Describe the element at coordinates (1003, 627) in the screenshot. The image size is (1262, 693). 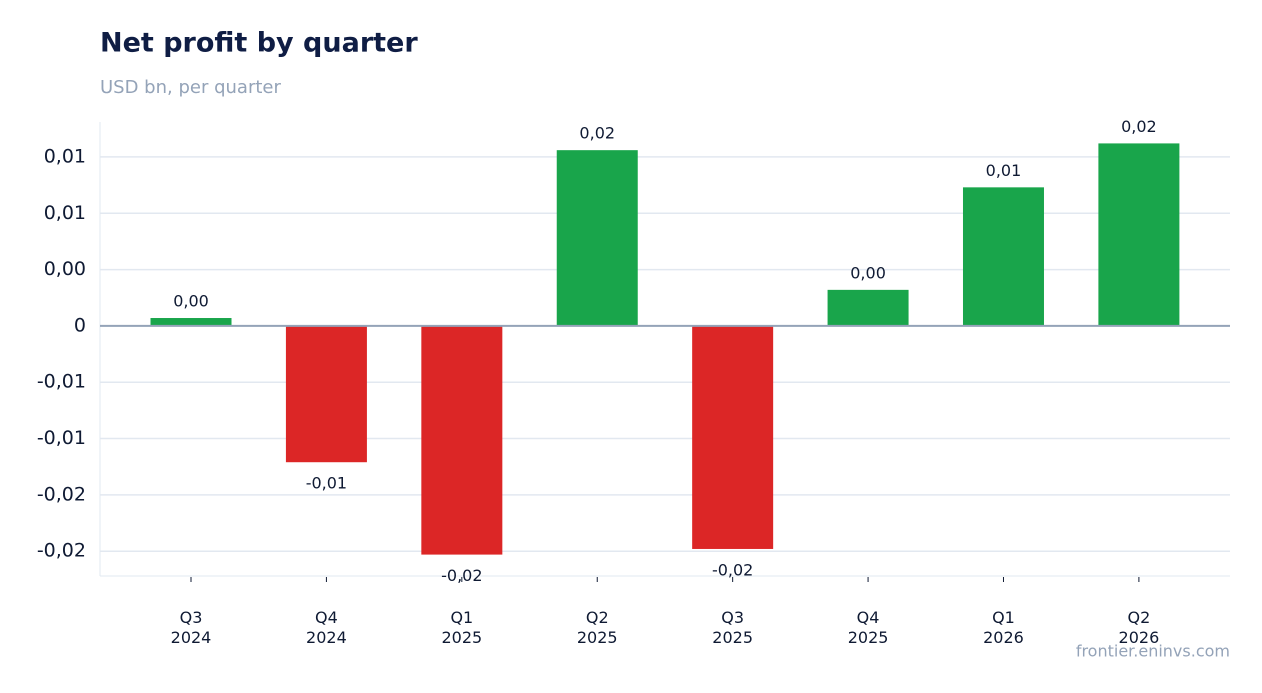
I see `x-tick-label: Q1 2026` at that location.